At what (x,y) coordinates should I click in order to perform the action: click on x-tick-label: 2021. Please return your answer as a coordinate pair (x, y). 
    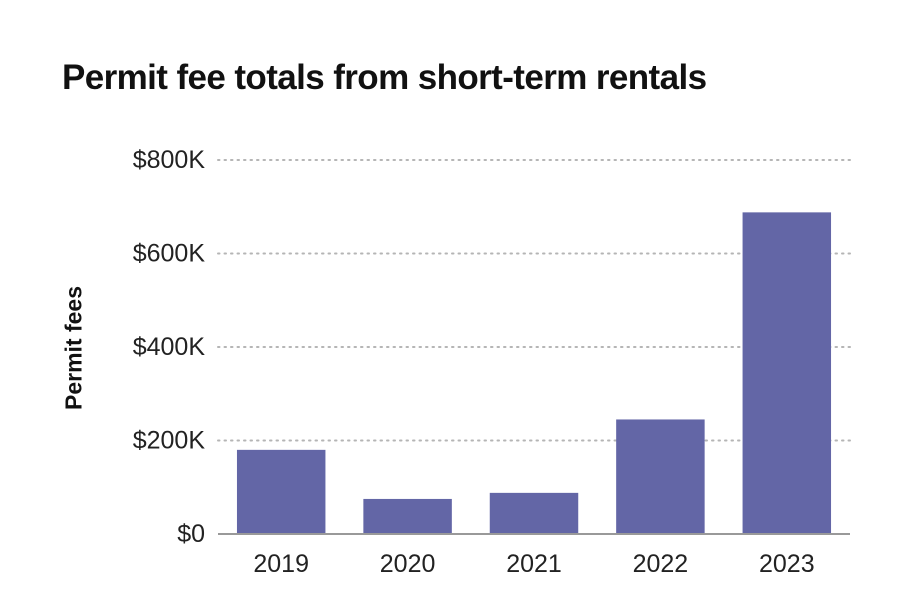
    Looking at the image, I should click on (534, 564).